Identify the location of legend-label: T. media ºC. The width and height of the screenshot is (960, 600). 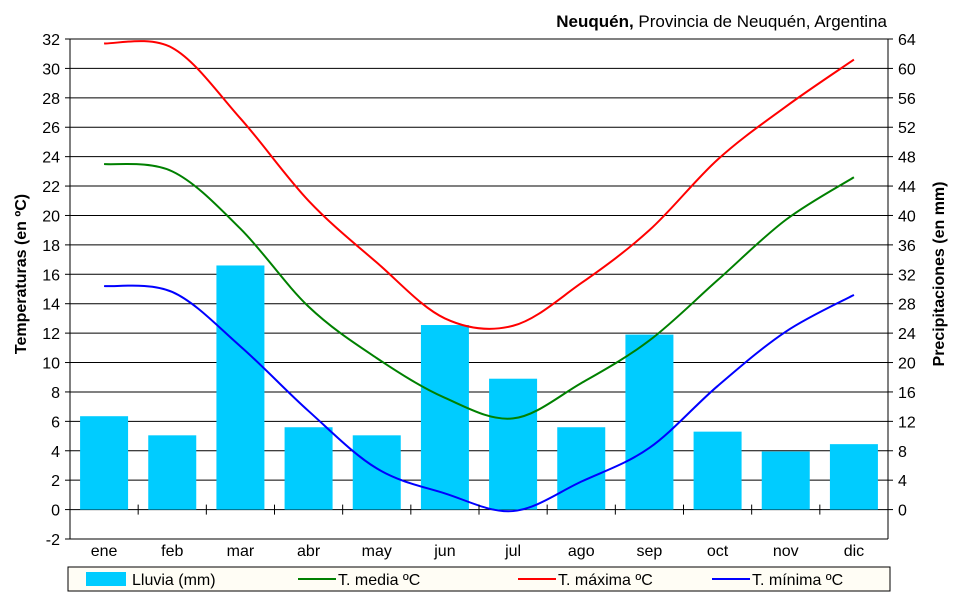
(379, 580).